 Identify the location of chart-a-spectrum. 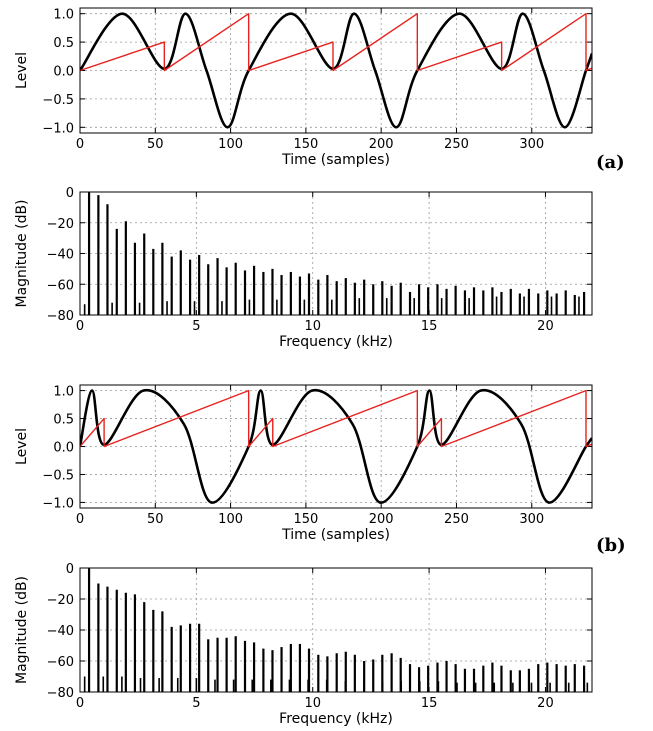
(336, 253).